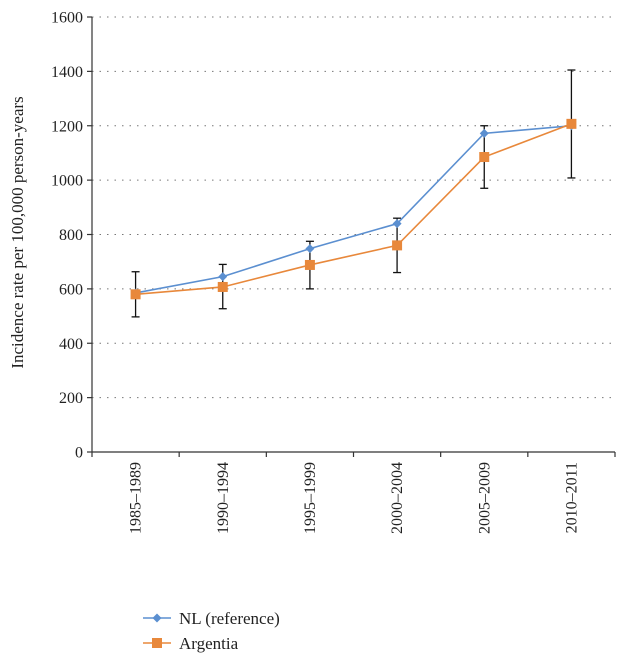 The image size is (619, 660). What do you see at coordinates (17, 232) in the screenshot?
I see `y-axis-title: Incidence rate per 100,000 person-years` at bounding box center [17, 232].